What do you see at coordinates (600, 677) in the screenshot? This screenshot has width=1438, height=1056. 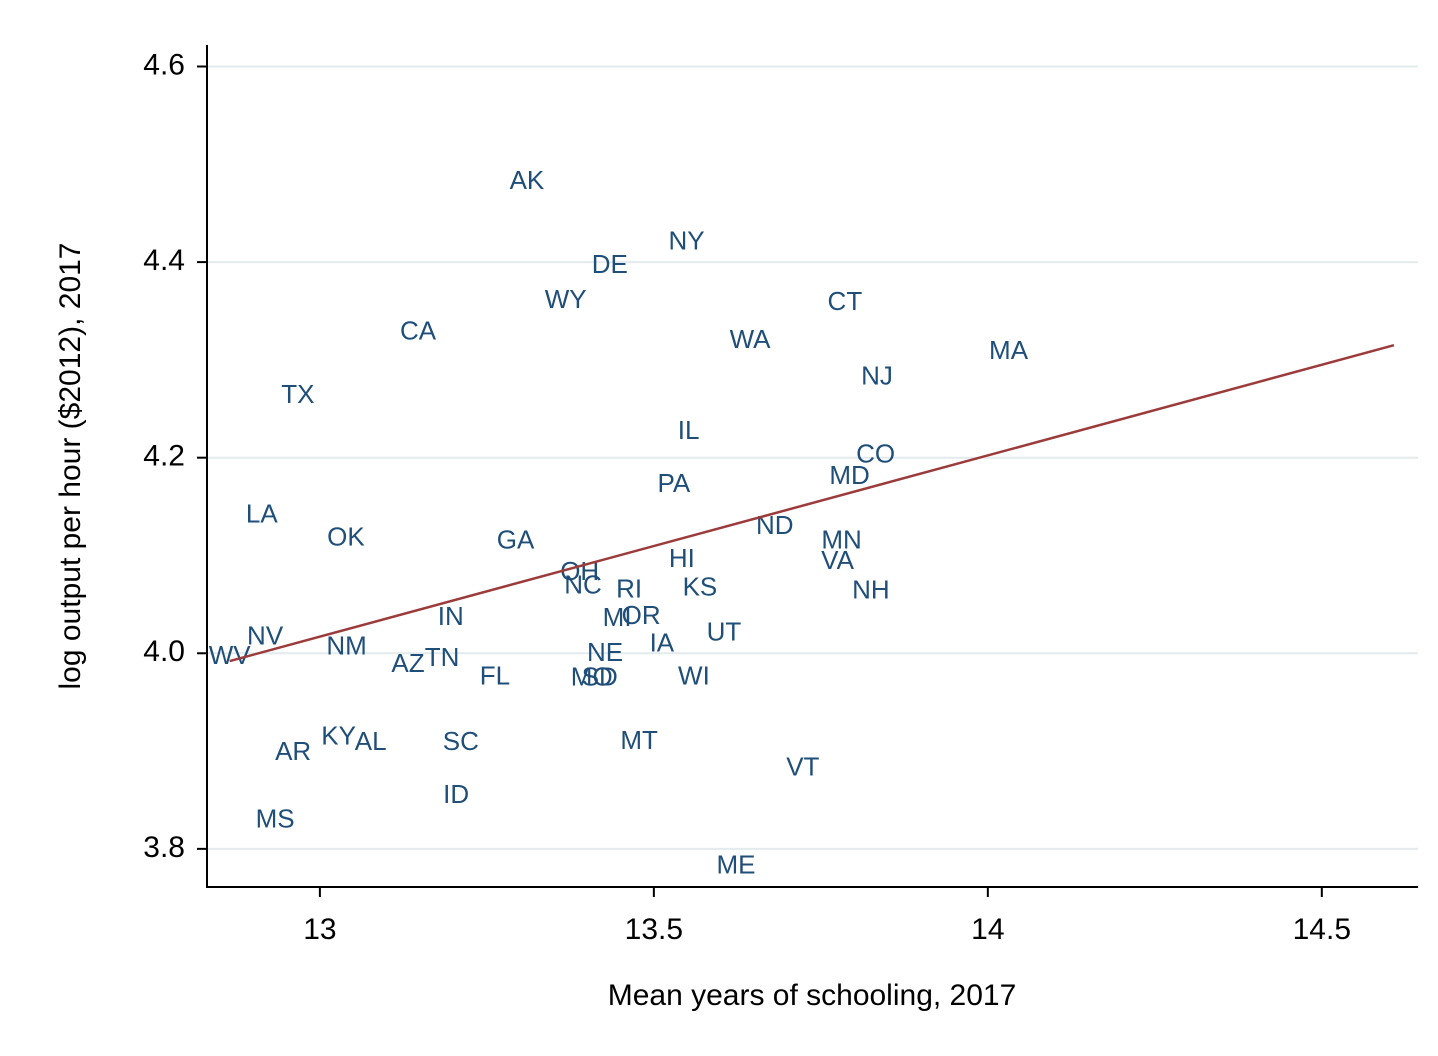 I see `point-label: SD` at bounding box center [600, 677].